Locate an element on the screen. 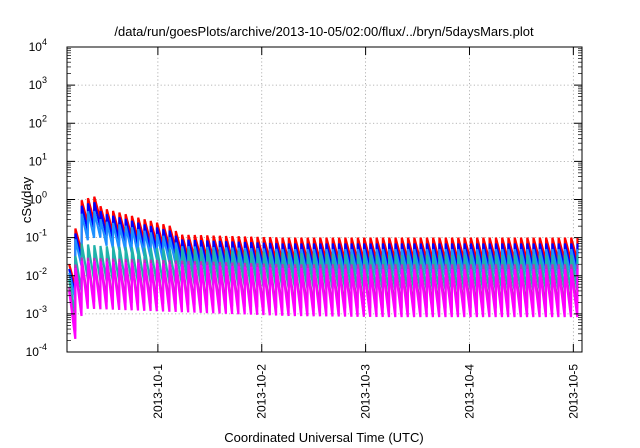  y-tick-label: 10⁴ is located at coordinates (38, 45).